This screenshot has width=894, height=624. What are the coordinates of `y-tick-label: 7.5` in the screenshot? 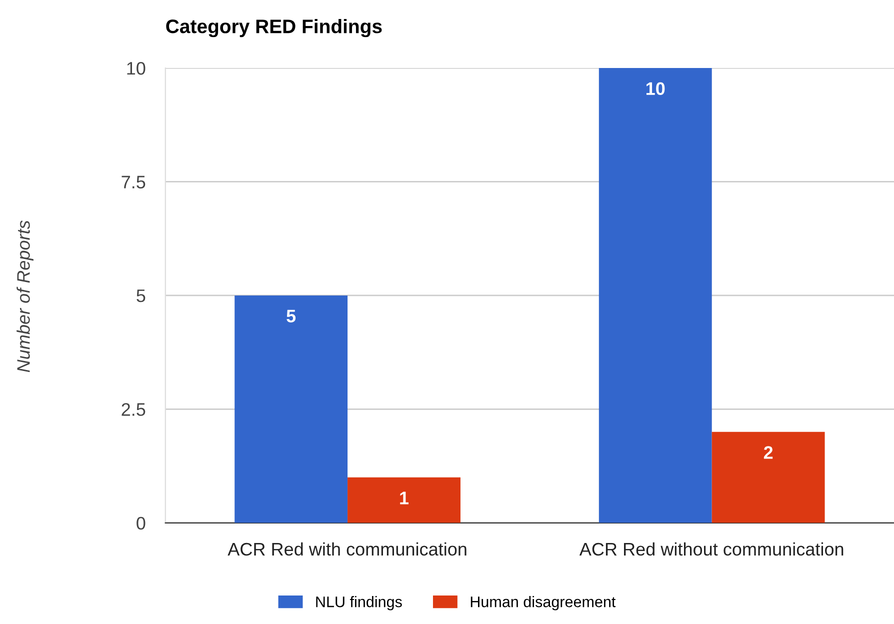 It's located at (134, 182).